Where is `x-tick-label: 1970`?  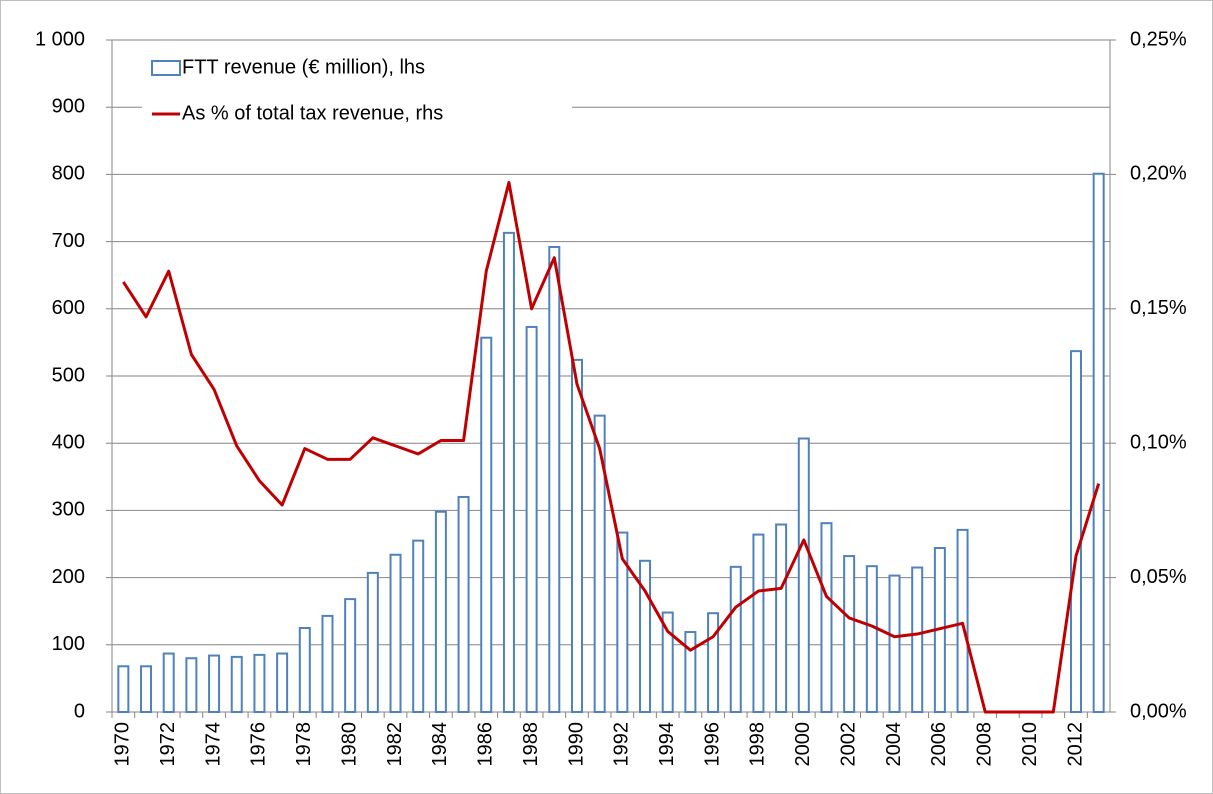
x-tick-label: 1970 is located at coordinates (123, 744).